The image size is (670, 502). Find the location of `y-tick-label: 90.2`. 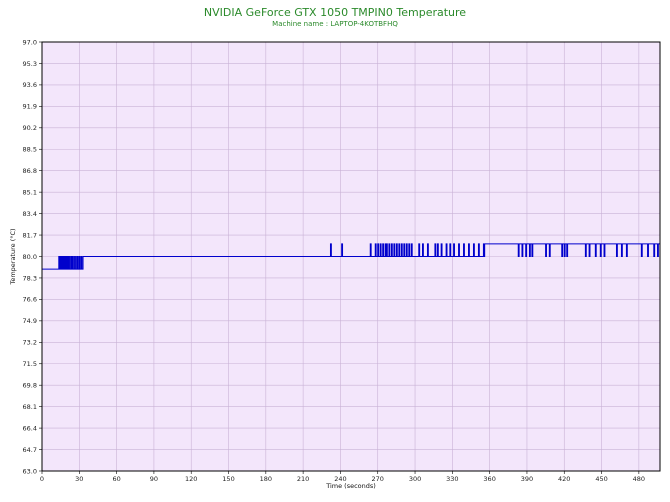

y-tick-label: 90.2 is located at coordinates (30, 128).